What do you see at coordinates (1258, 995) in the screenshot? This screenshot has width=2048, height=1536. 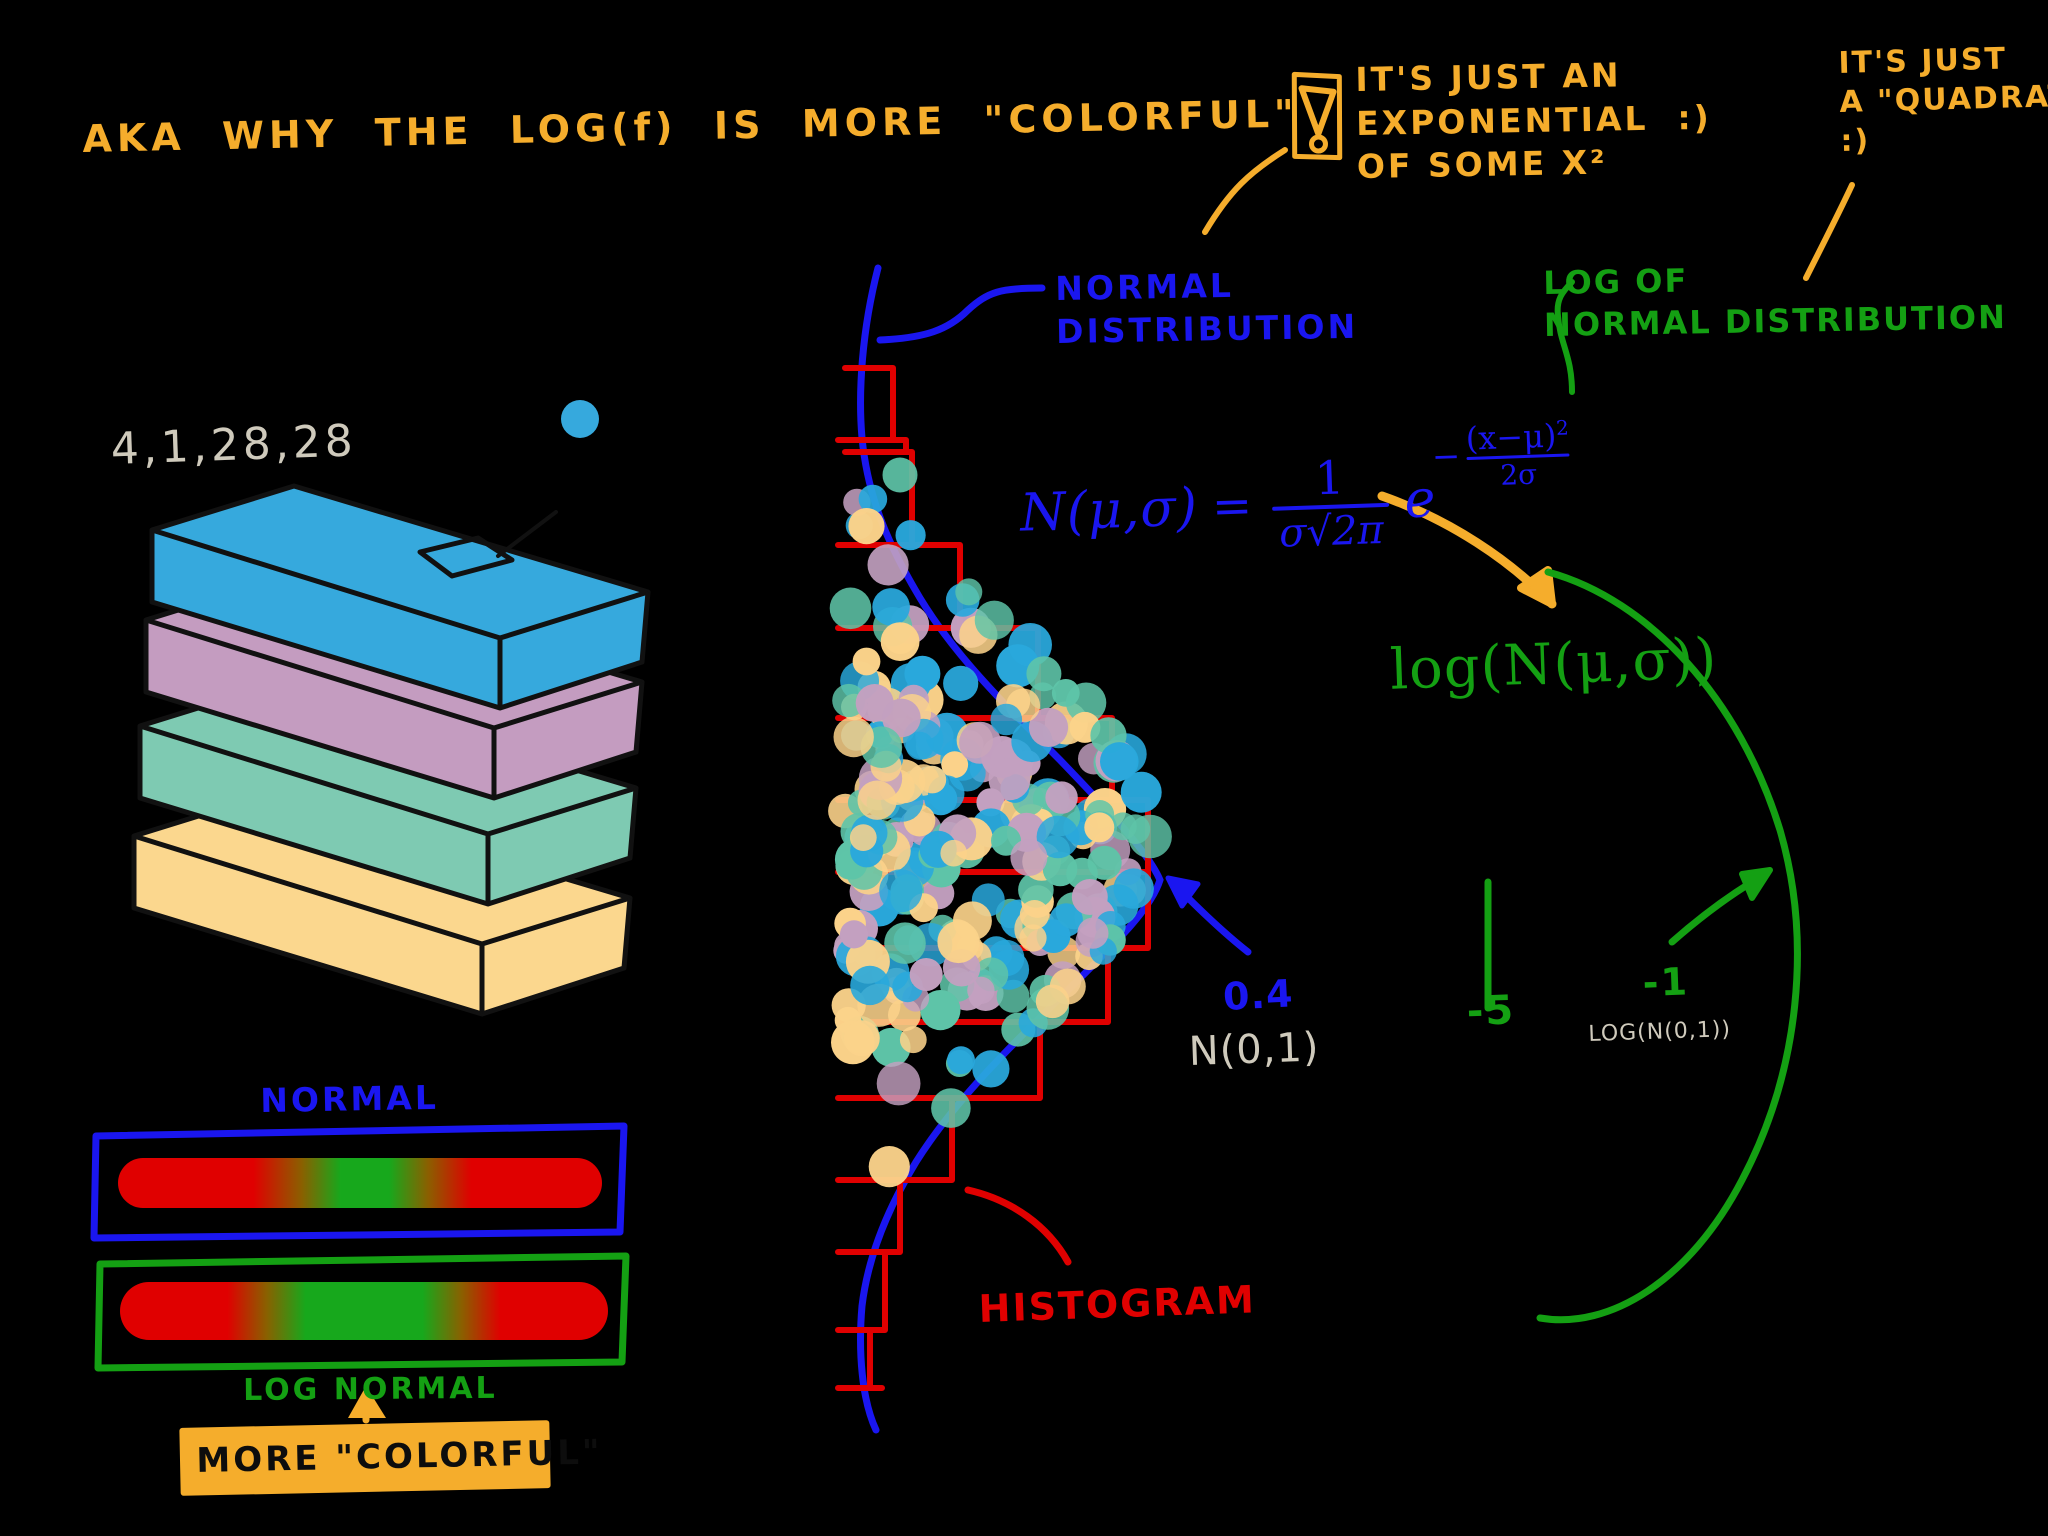 I see `label-peak-value: 0.4` at bounding box center [1258, 995].